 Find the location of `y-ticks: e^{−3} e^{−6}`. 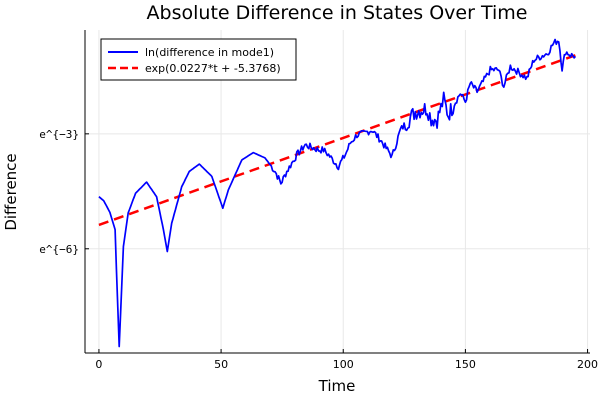

y-ticks: e^{−3} e^{−6} is located at coordinates (64, 192).